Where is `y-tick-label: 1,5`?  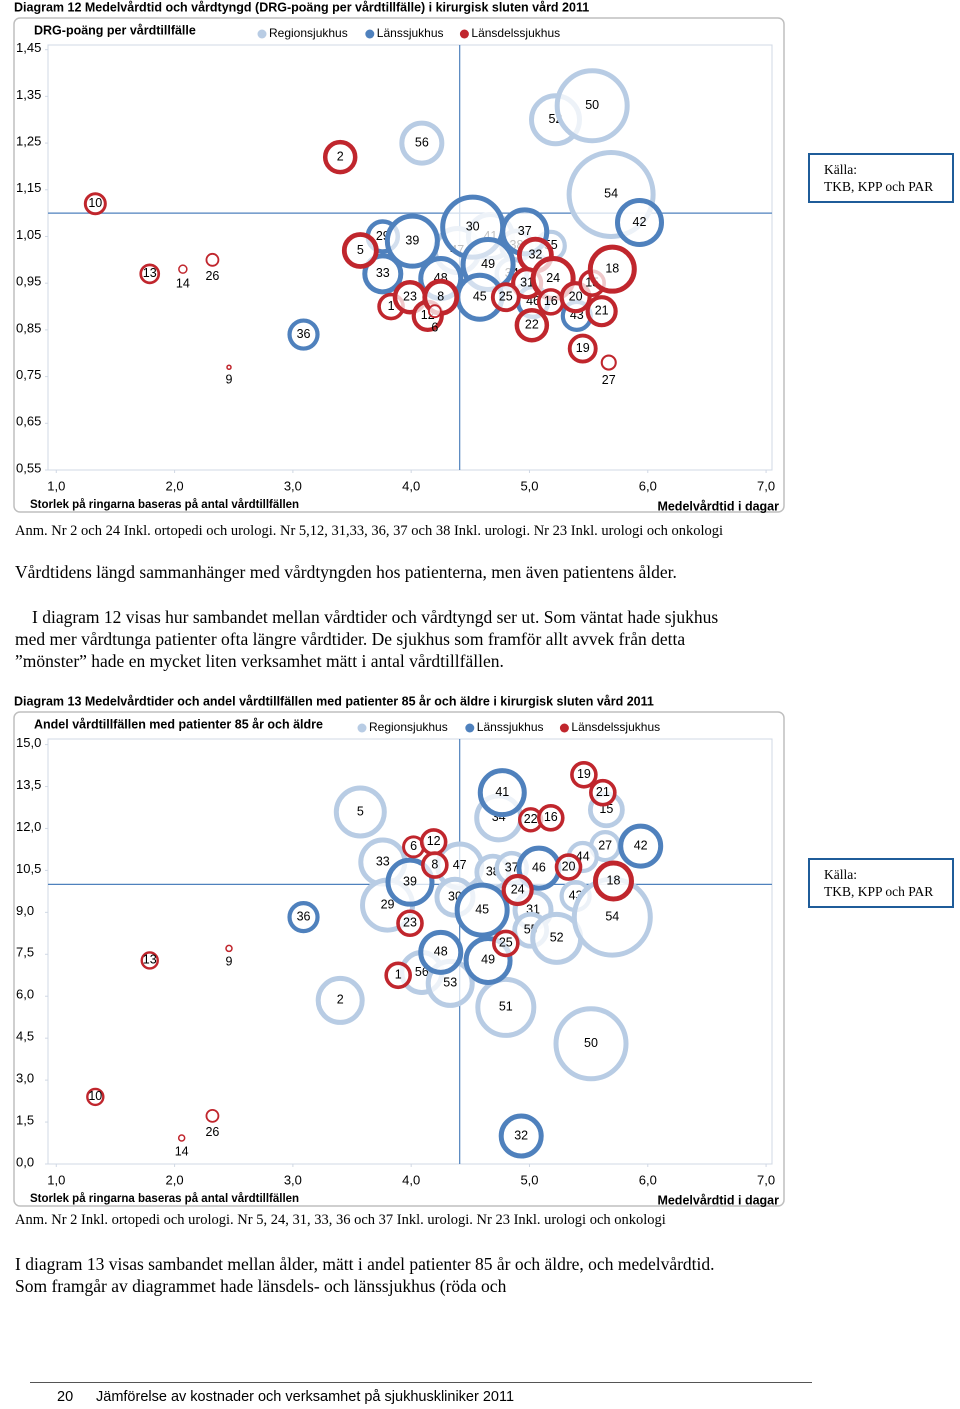 y-tick-label: 1,5 is located at coordinates (25, 1119).